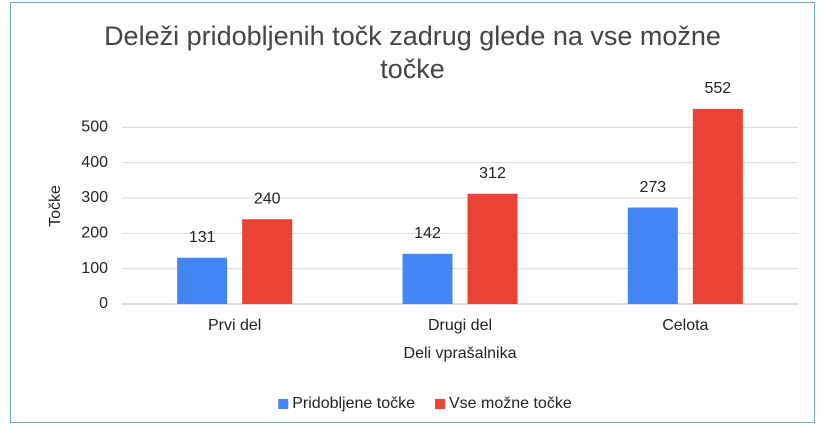 This screenshot has height=426, width=825. What do you see at coordinates (652, 187) in the screenshot?
I see `data-label: 273` at bounding box center [652, 187].